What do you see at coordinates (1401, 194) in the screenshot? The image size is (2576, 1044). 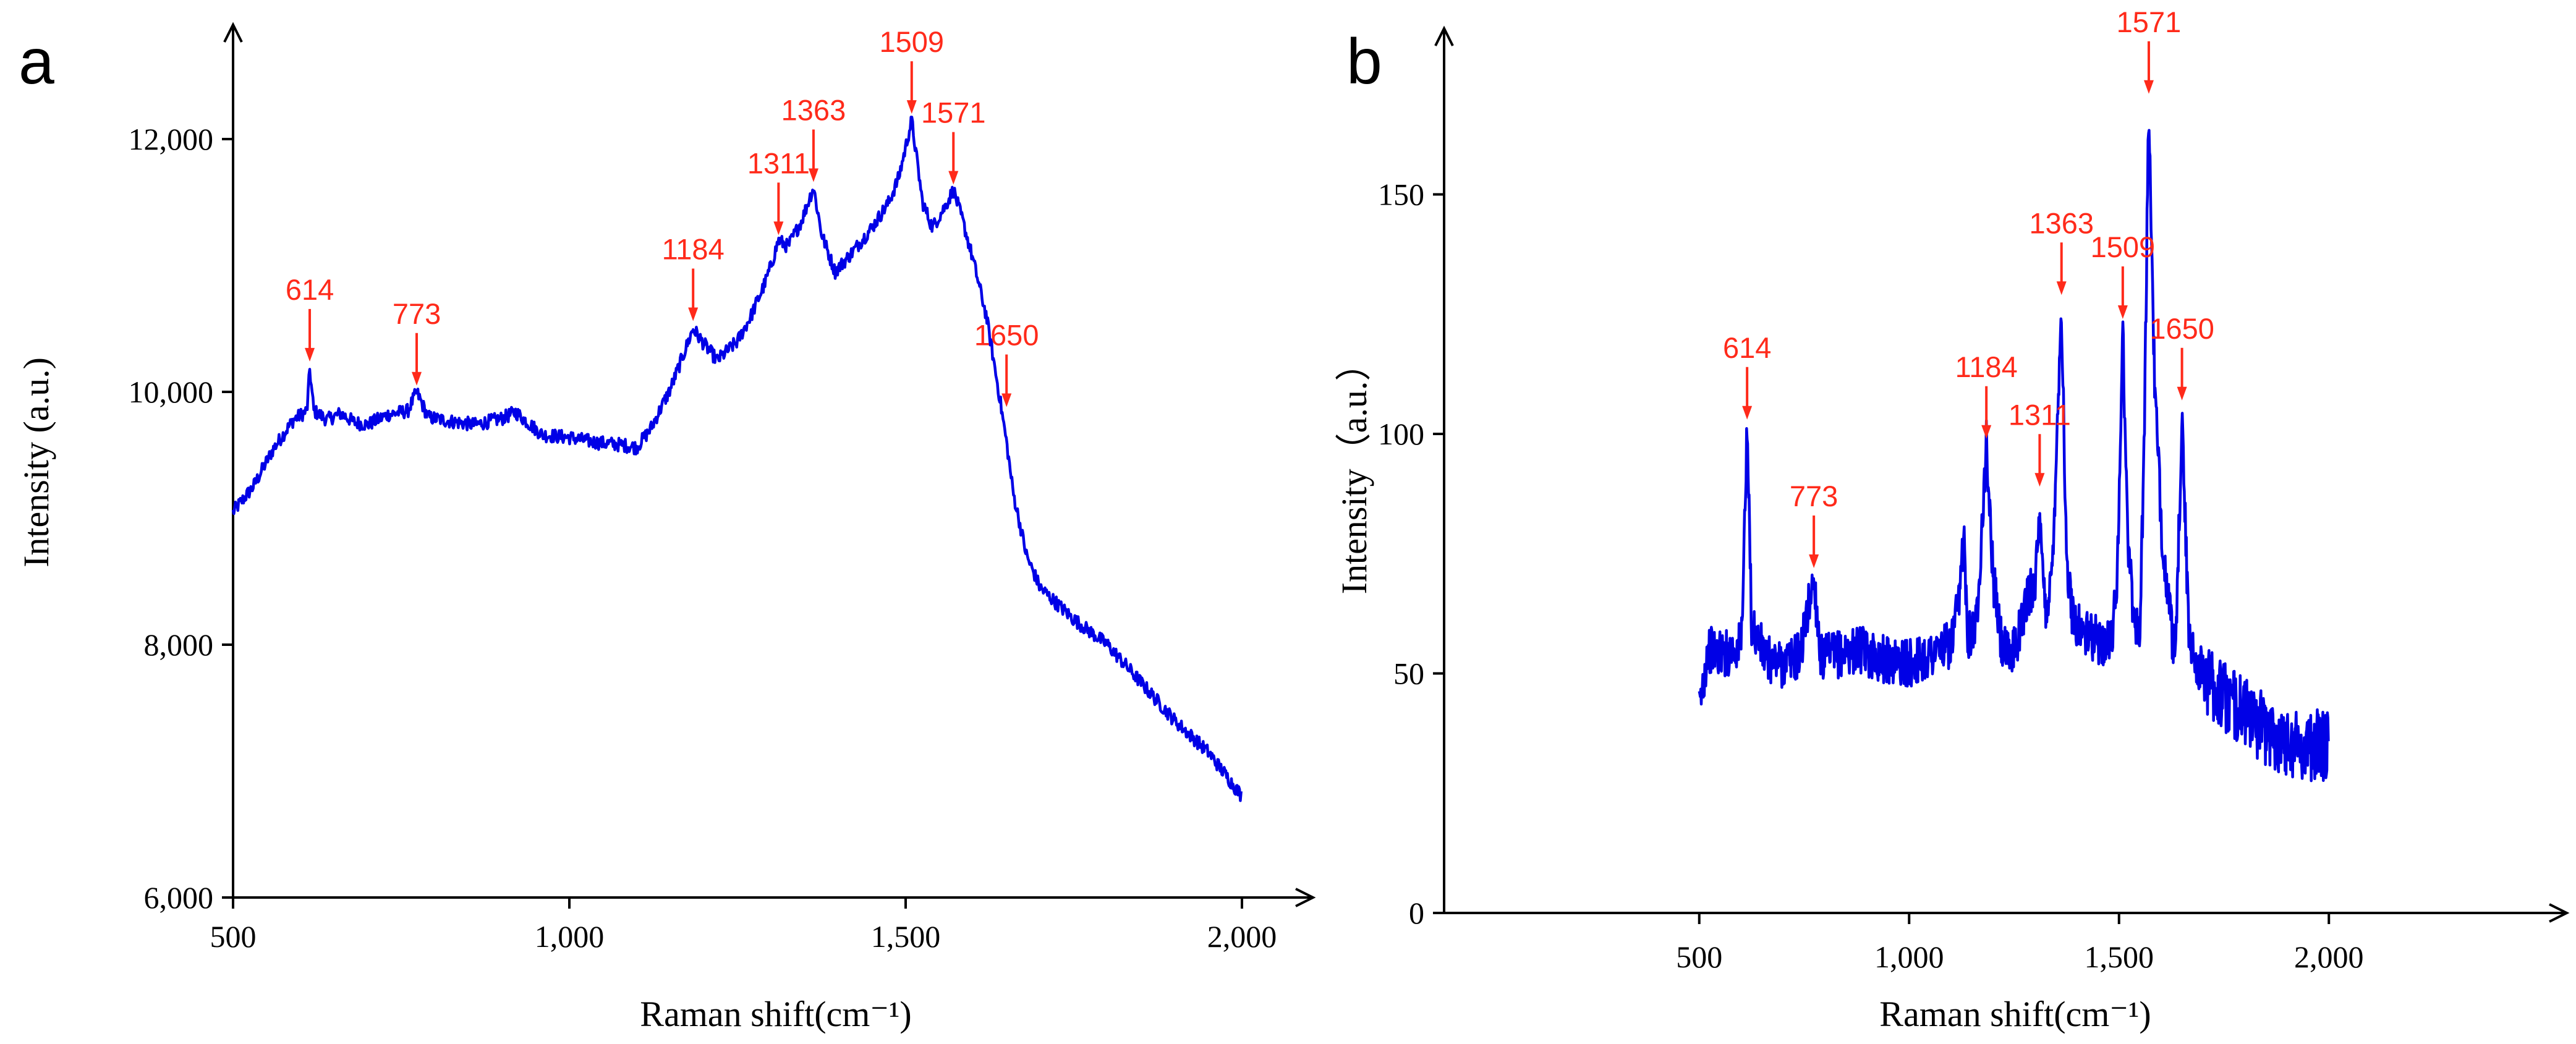 I see `y-tick-label-b-3: 150` at bounding box center [1401, 194].